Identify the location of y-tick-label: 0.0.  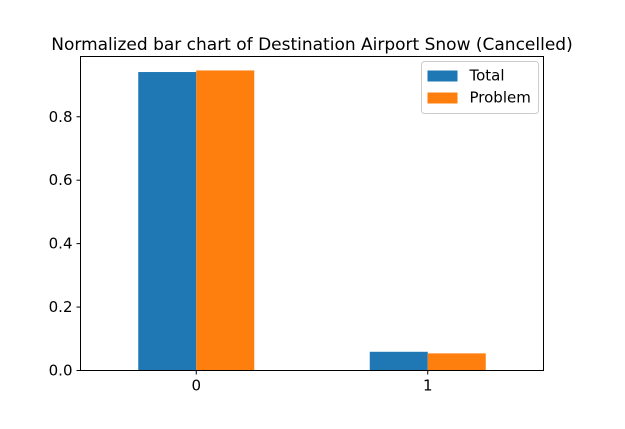
(61, 371).